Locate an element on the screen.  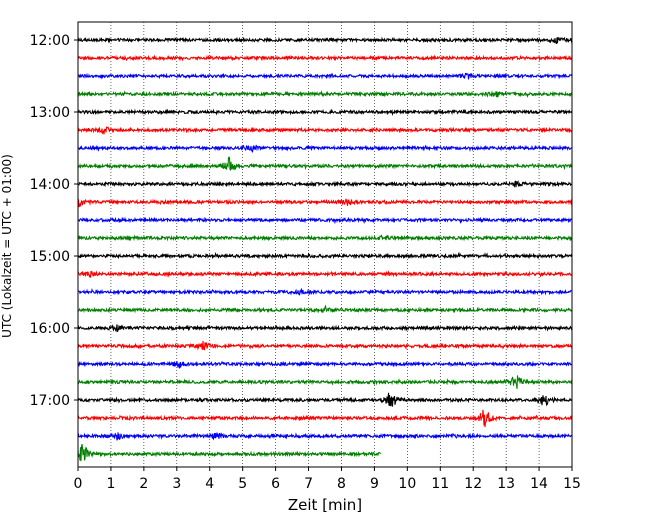
y-tick-label: 15:00 is located at coordinates (50, 257).